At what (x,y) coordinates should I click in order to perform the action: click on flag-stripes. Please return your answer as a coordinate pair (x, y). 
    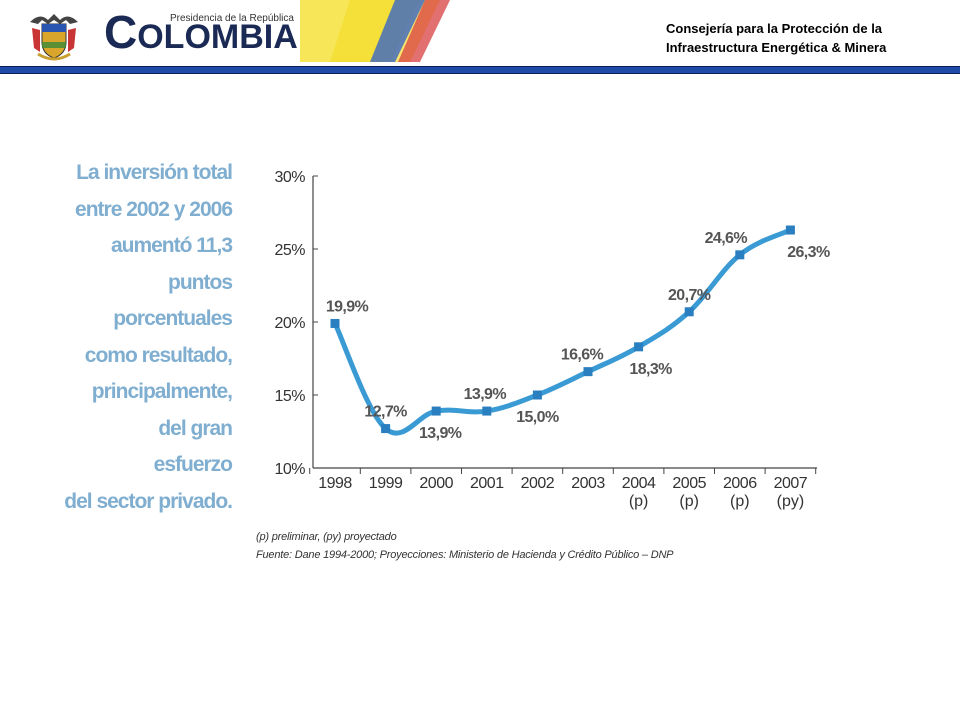
    Looking at the image, I should click on (375, 31).